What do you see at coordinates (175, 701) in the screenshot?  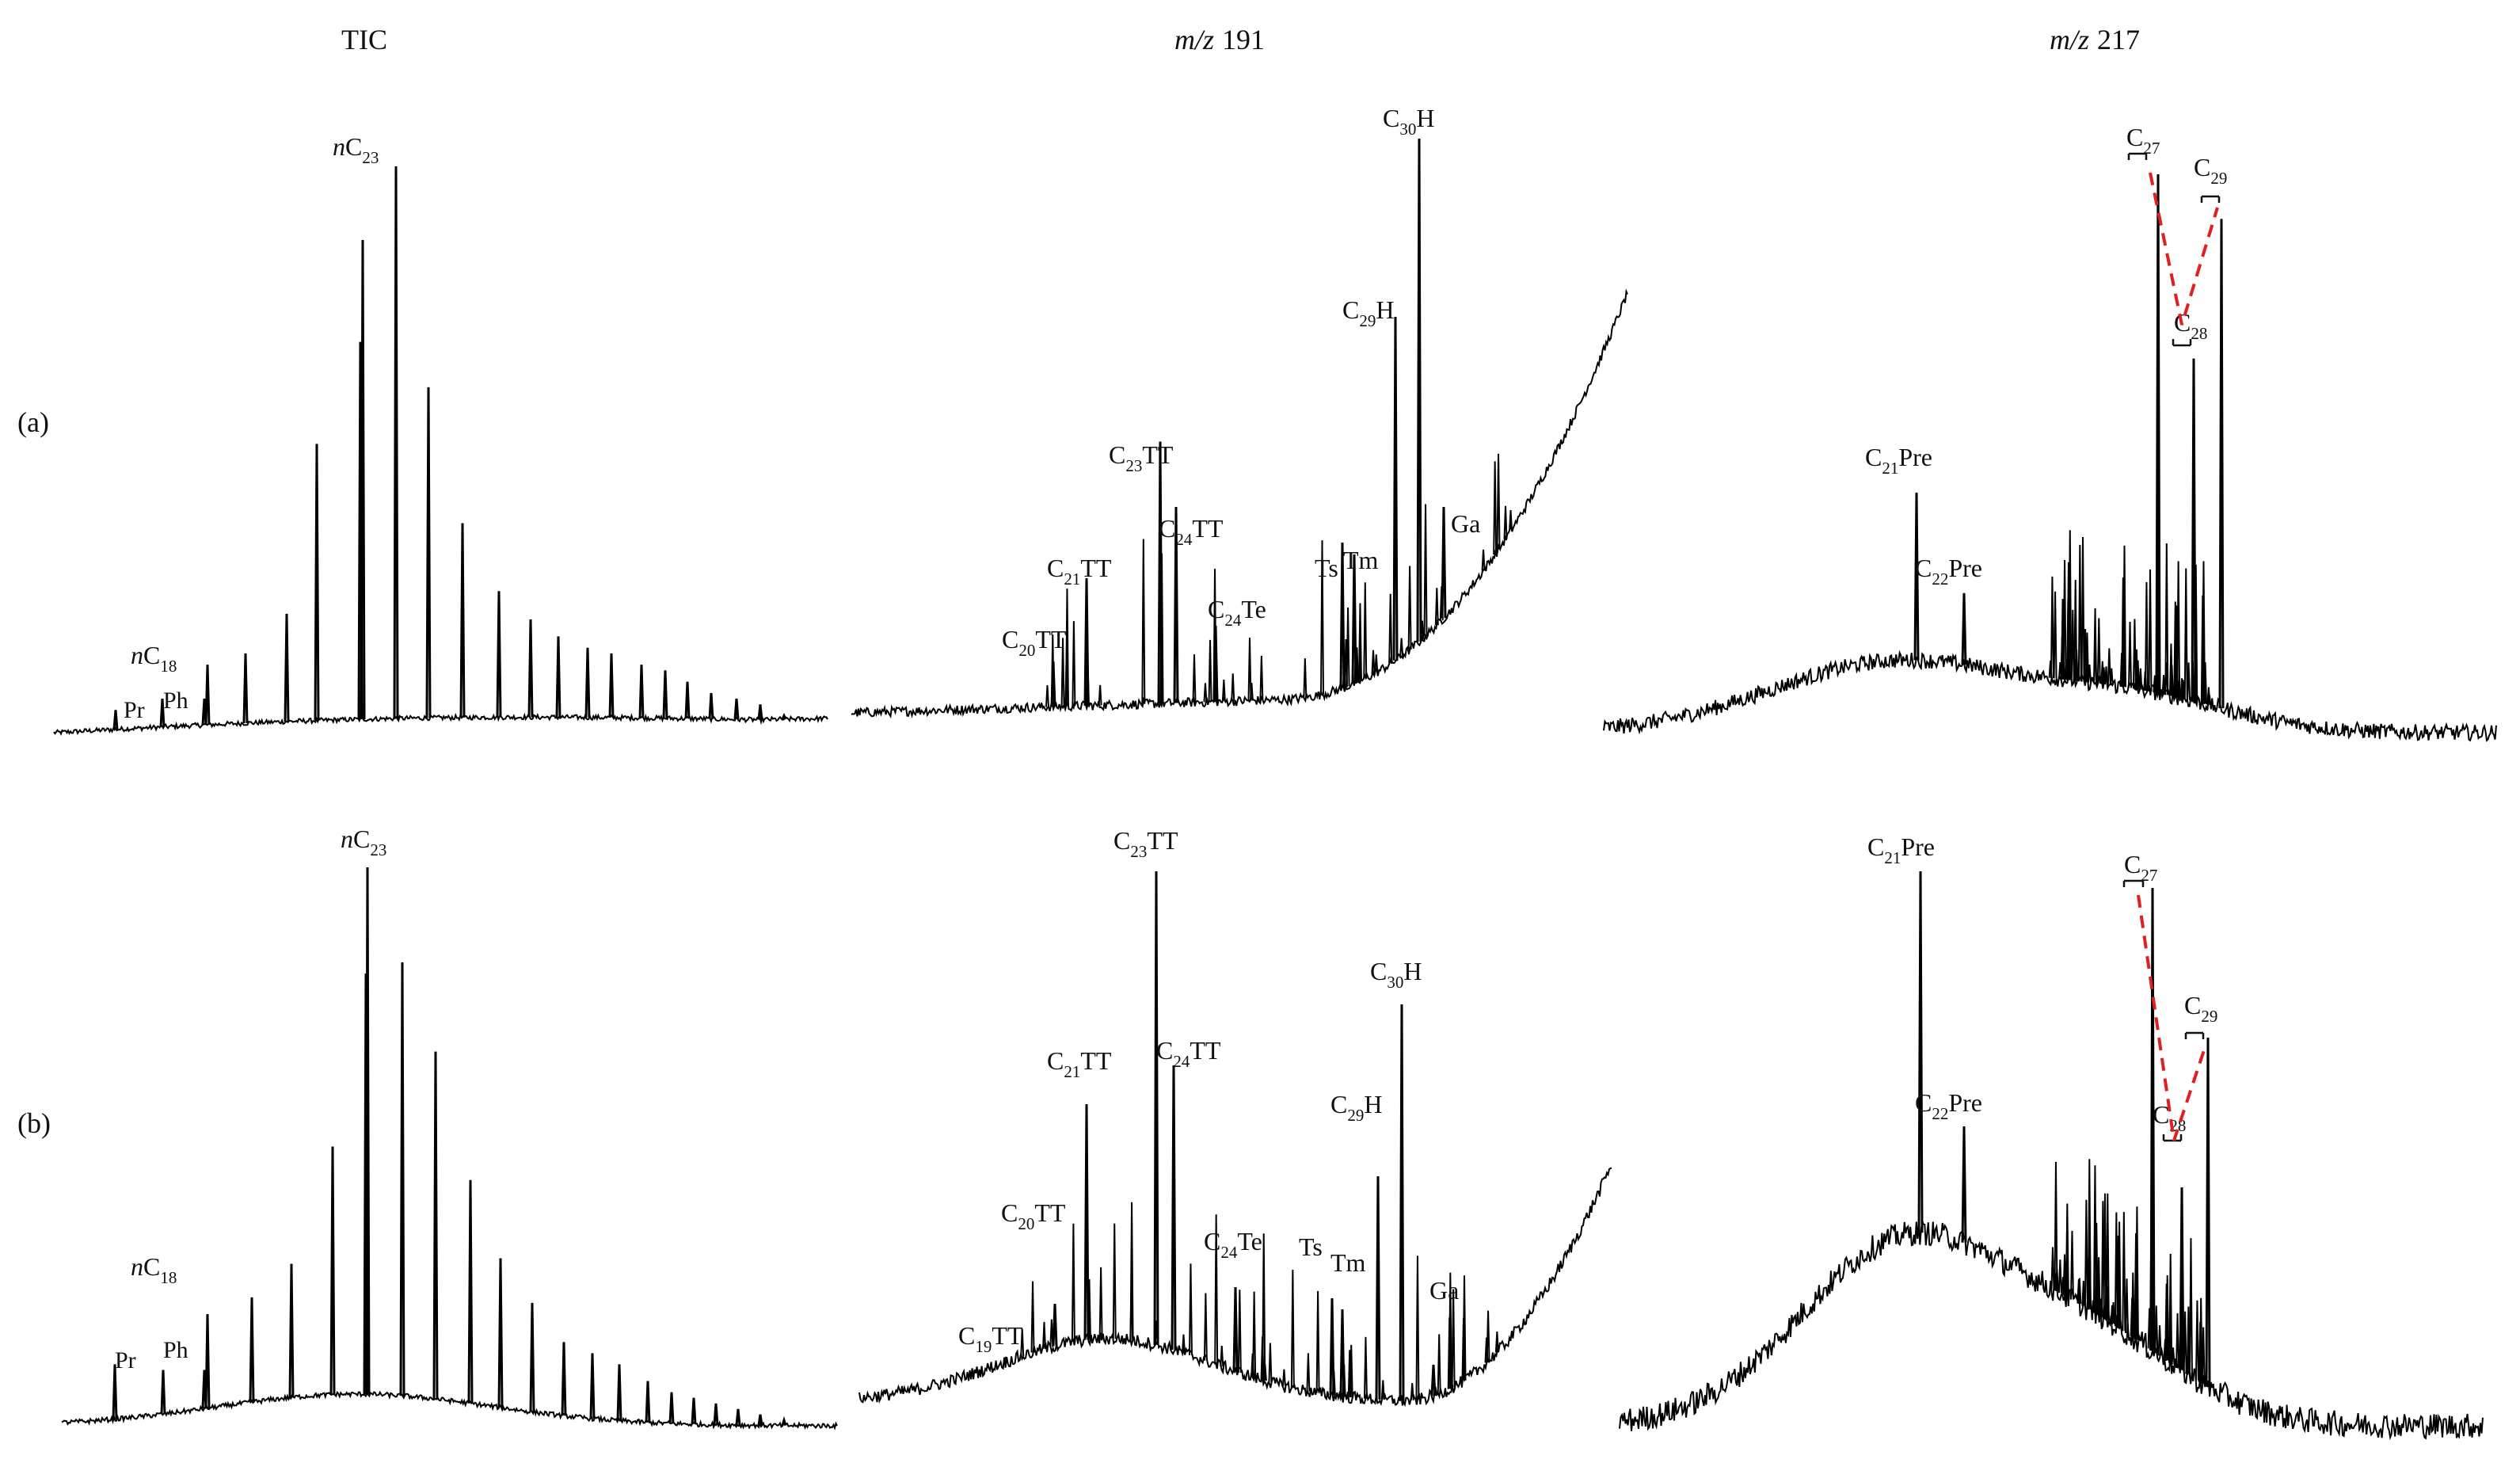 I see `peak-label-ph: Ph` at bounding box center [175, 701].